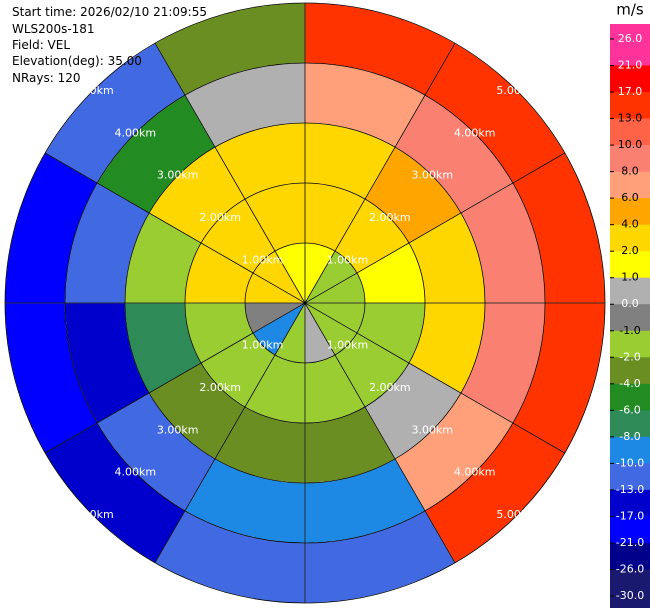 This screenshot has width=650, height=610. What do you see at coordinates (46, 78) in the screenshot?
I see `header-line: NRays: 120` at bounding box center [46, 78].